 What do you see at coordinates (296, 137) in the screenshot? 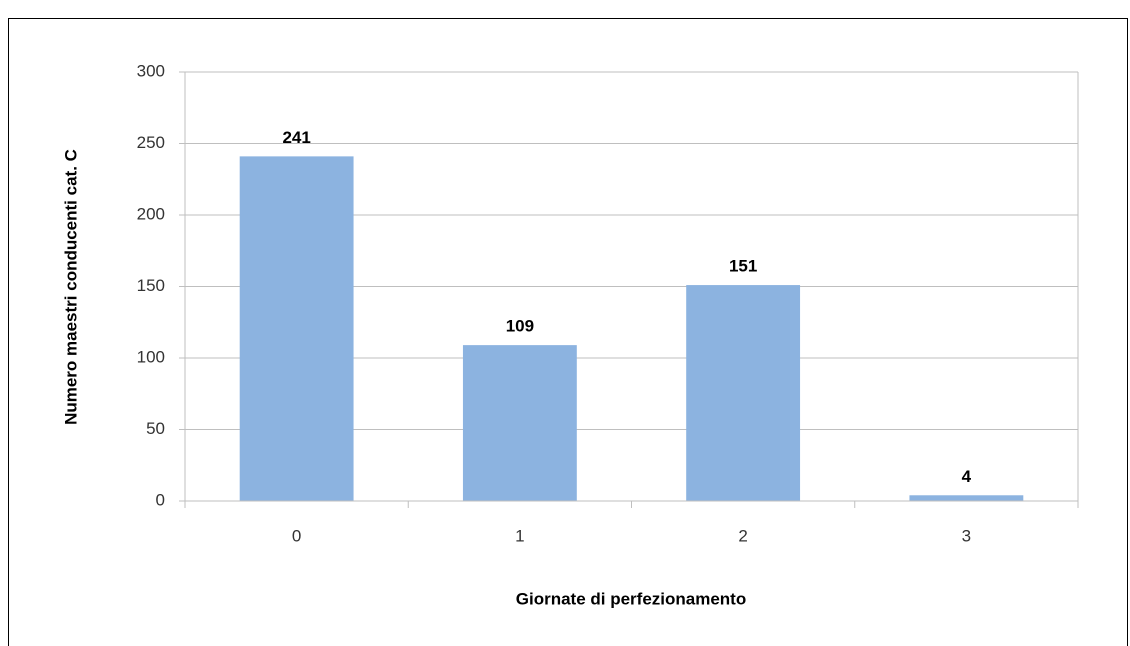
I see `data-label: 241` at bounding box center [296, 137].